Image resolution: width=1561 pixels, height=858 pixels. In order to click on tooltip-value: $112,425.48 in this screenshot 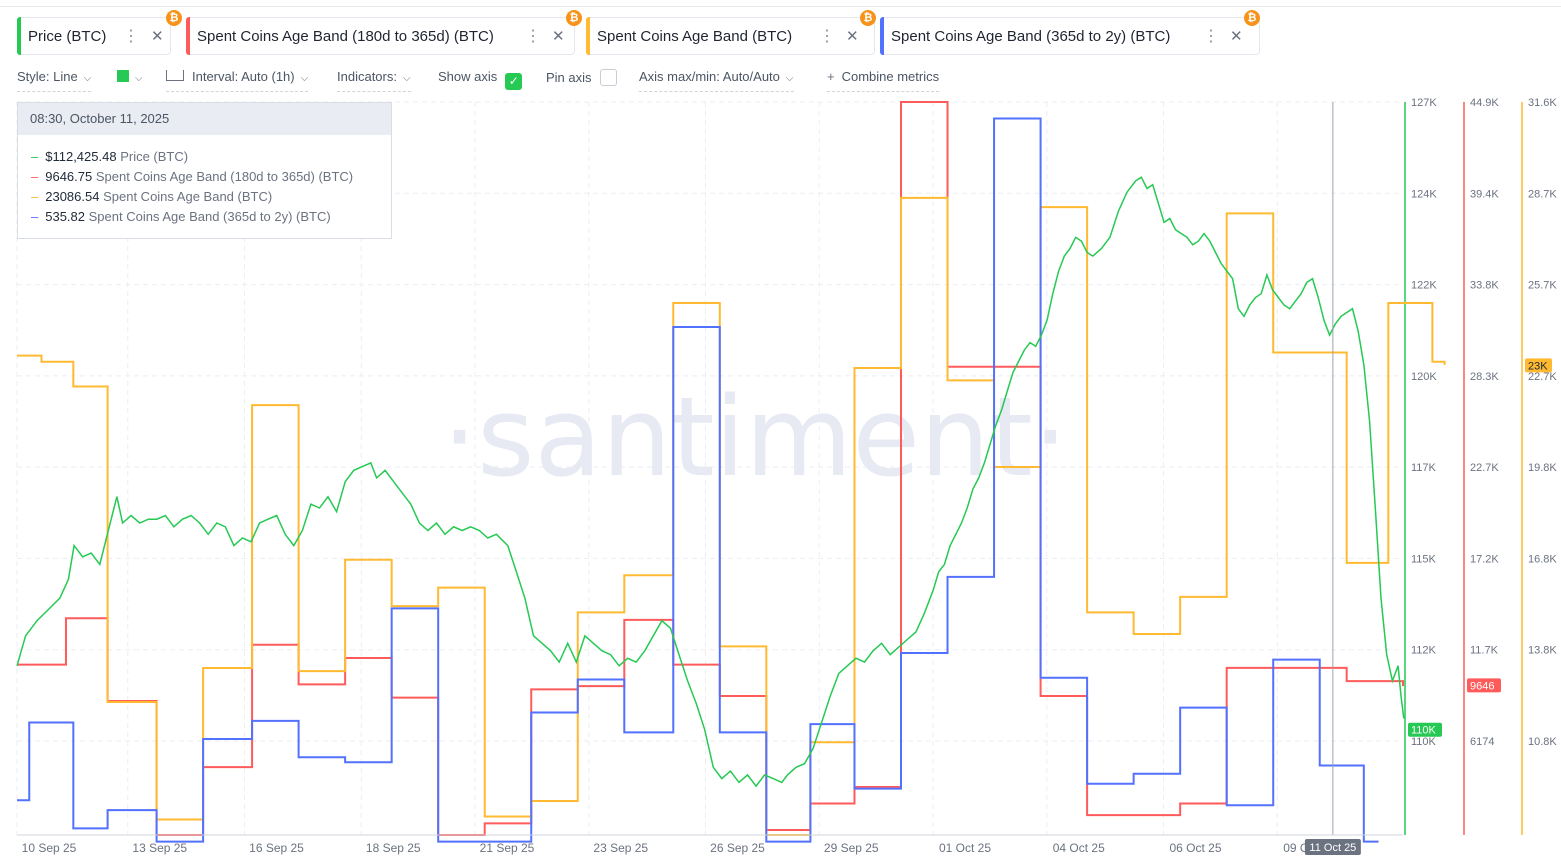, I will do `click(81, 156)`.